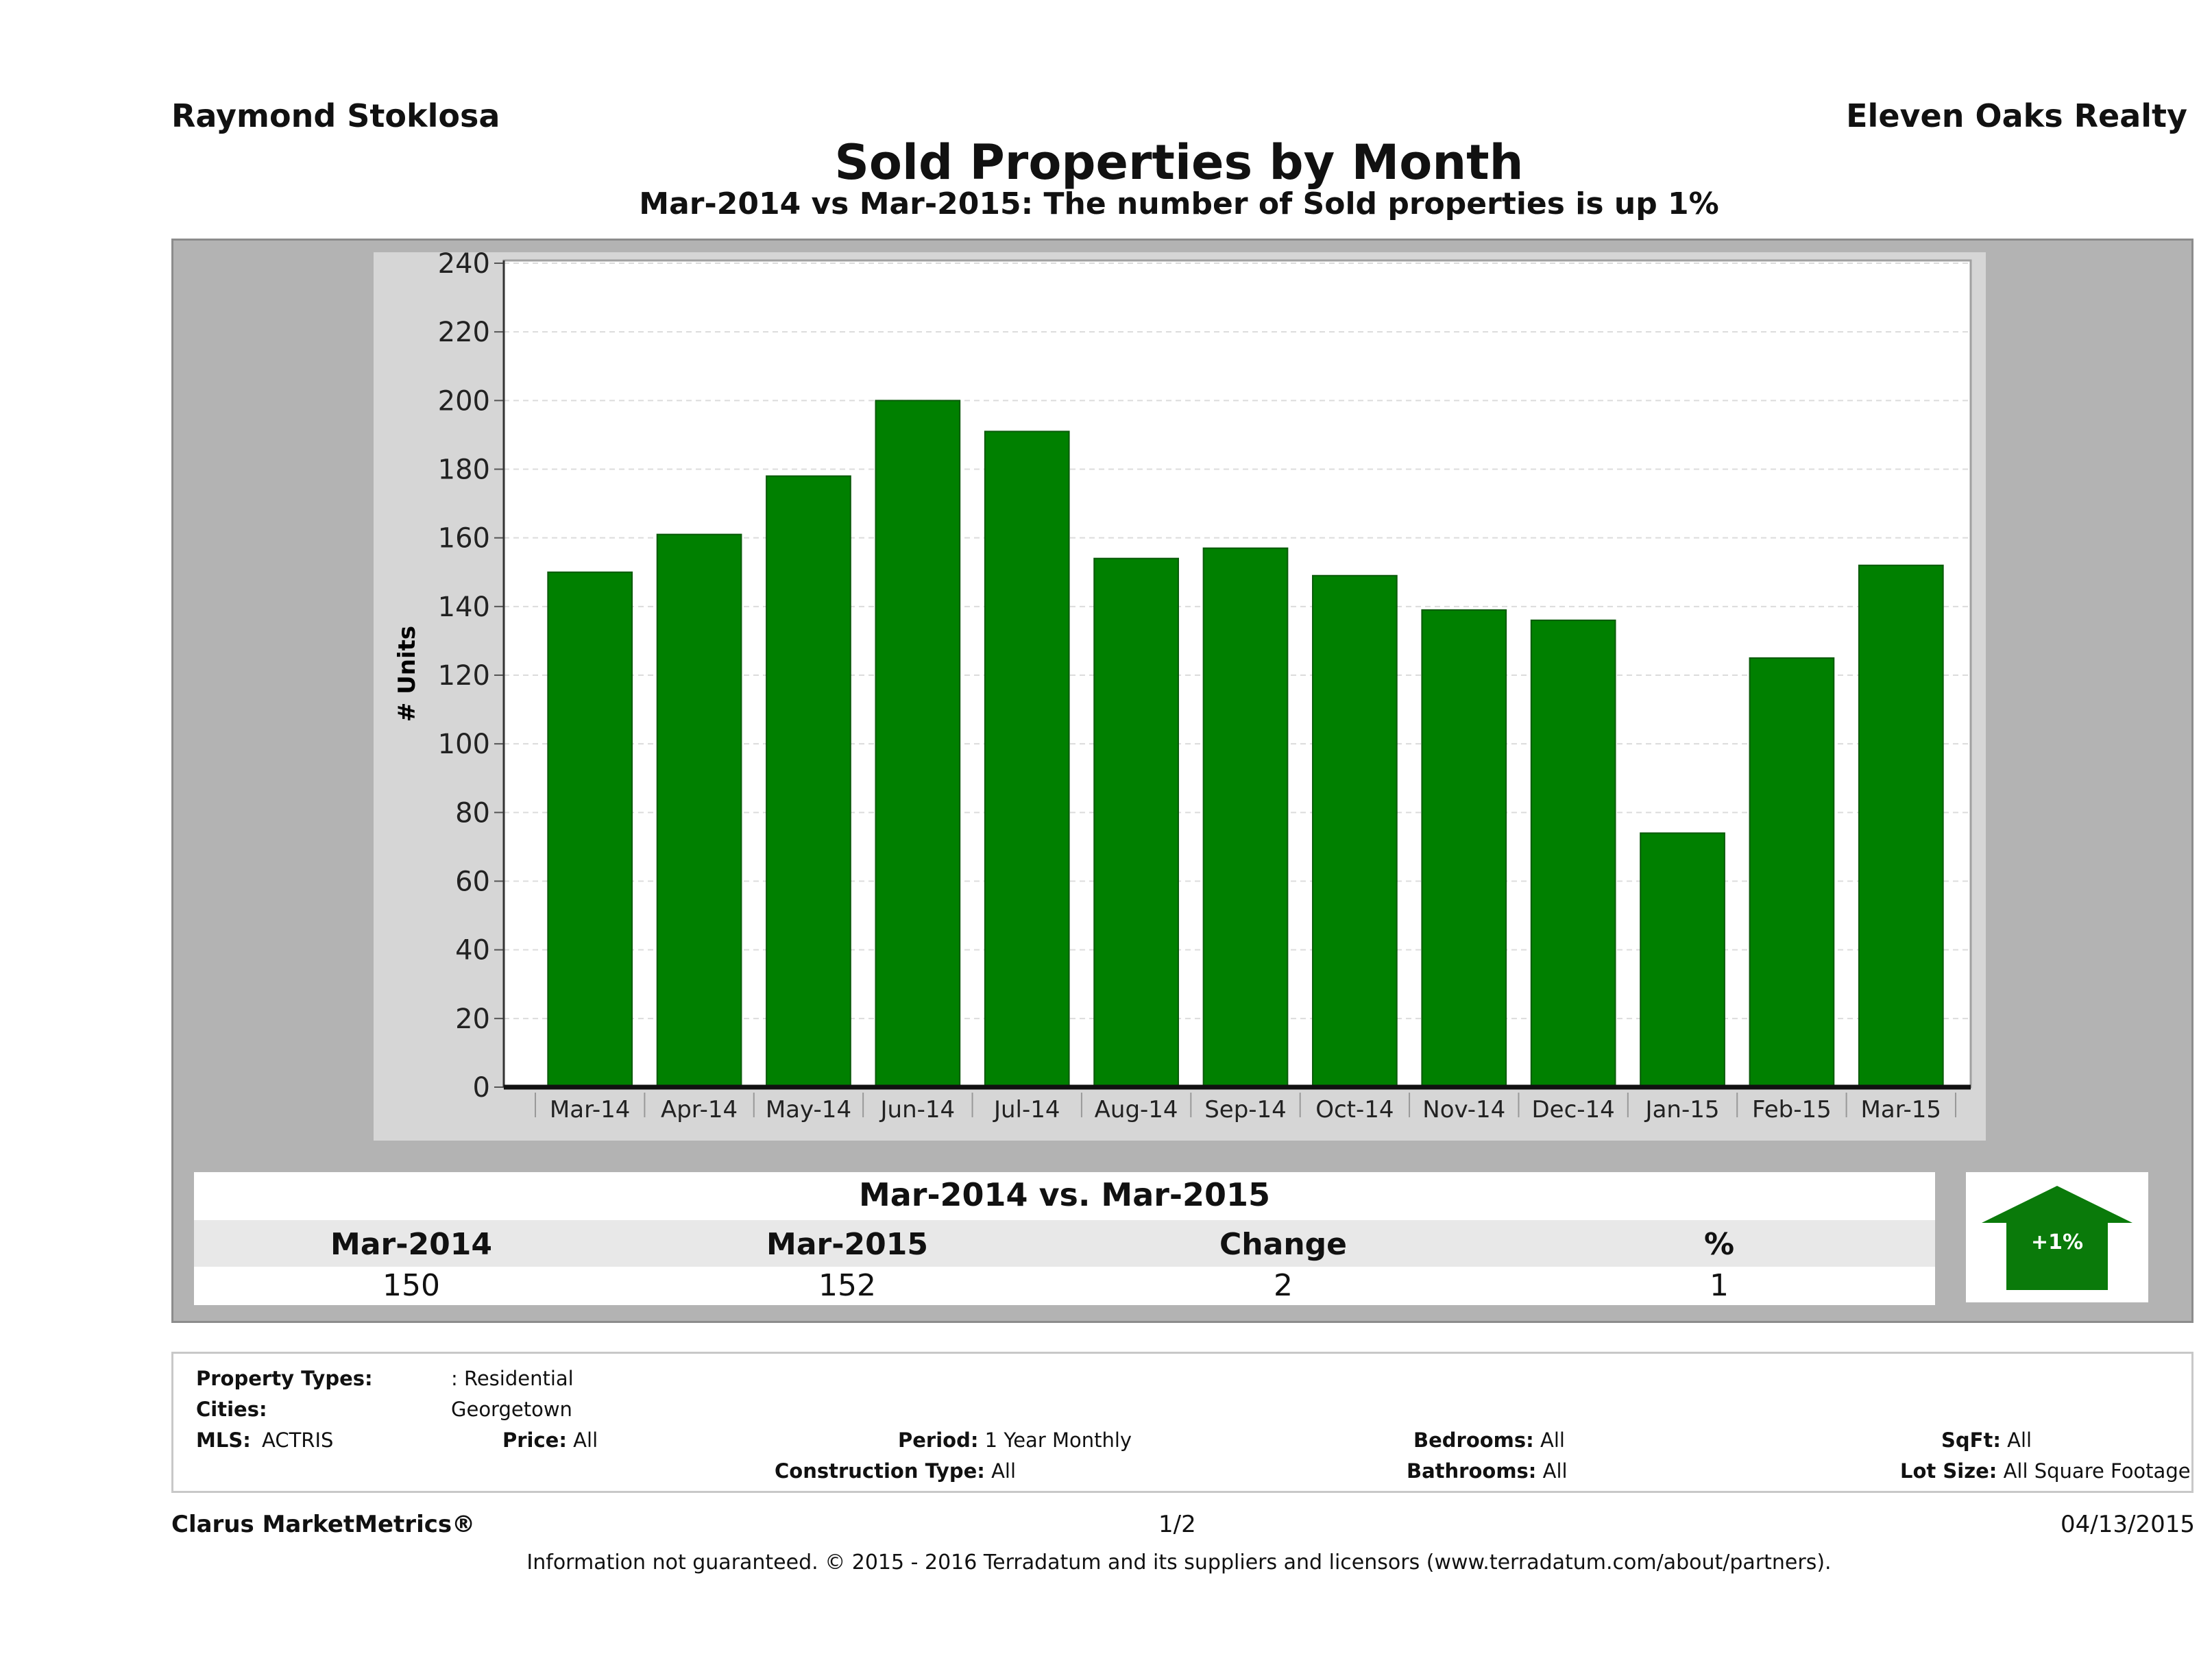  I want to click on agent-name: Raymond Stoklosa, so click(335, 115).